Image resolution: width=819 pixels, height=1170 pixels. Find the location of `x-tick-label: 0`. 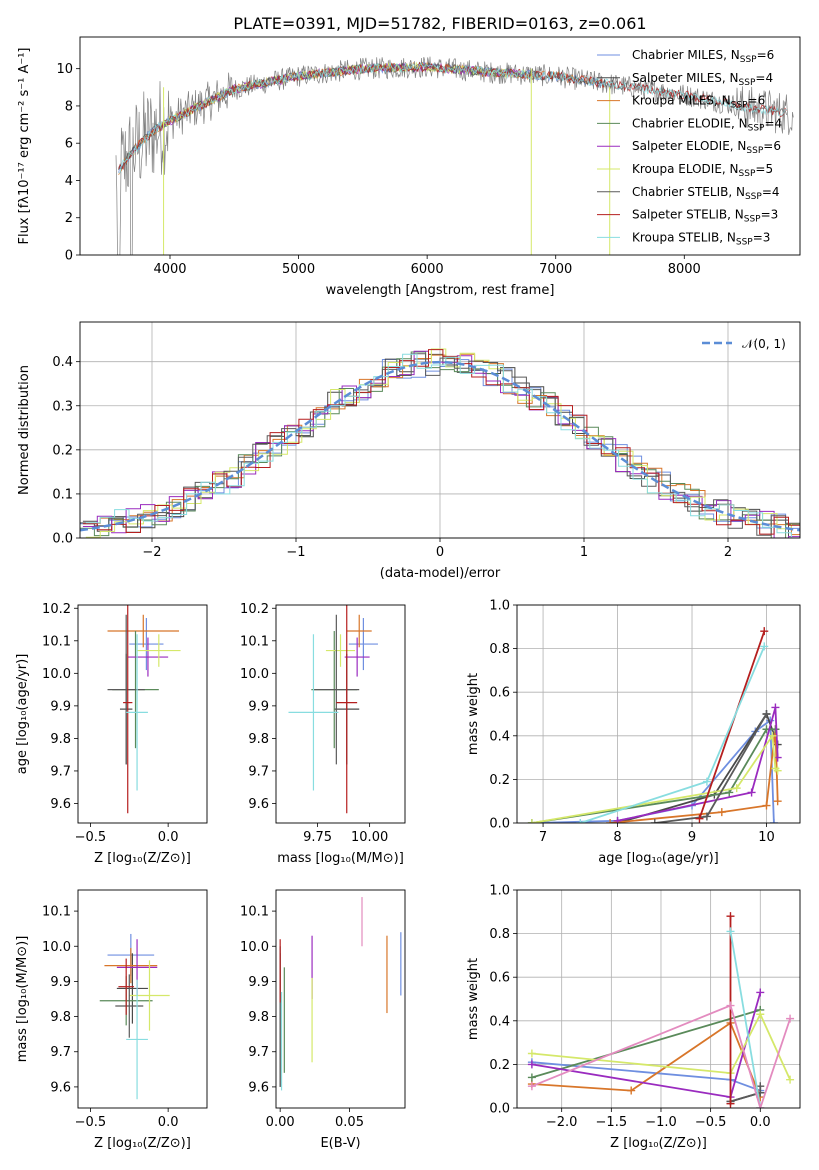

x-tick-label: 0 is located at coordinates (440, 552).